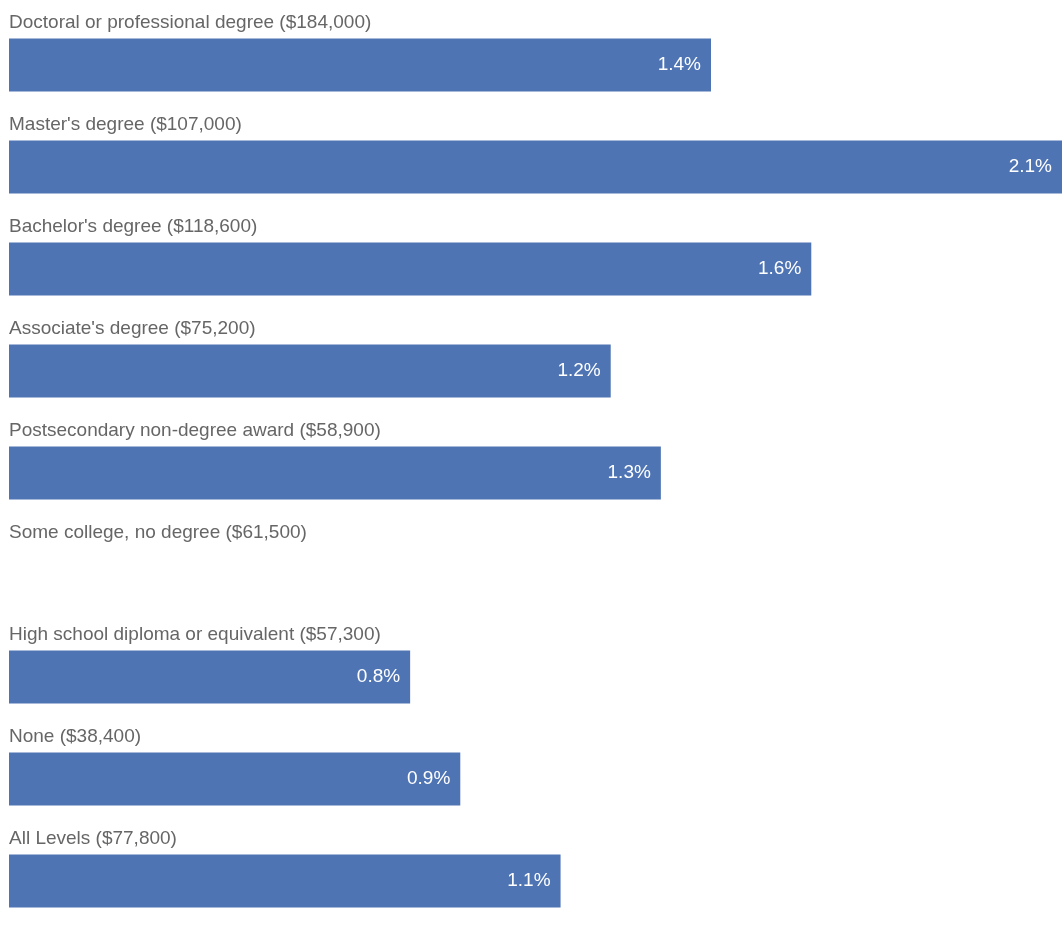  I want to click on y-tick-label: Bachelor's degree ($118,600), so click(133, 226).